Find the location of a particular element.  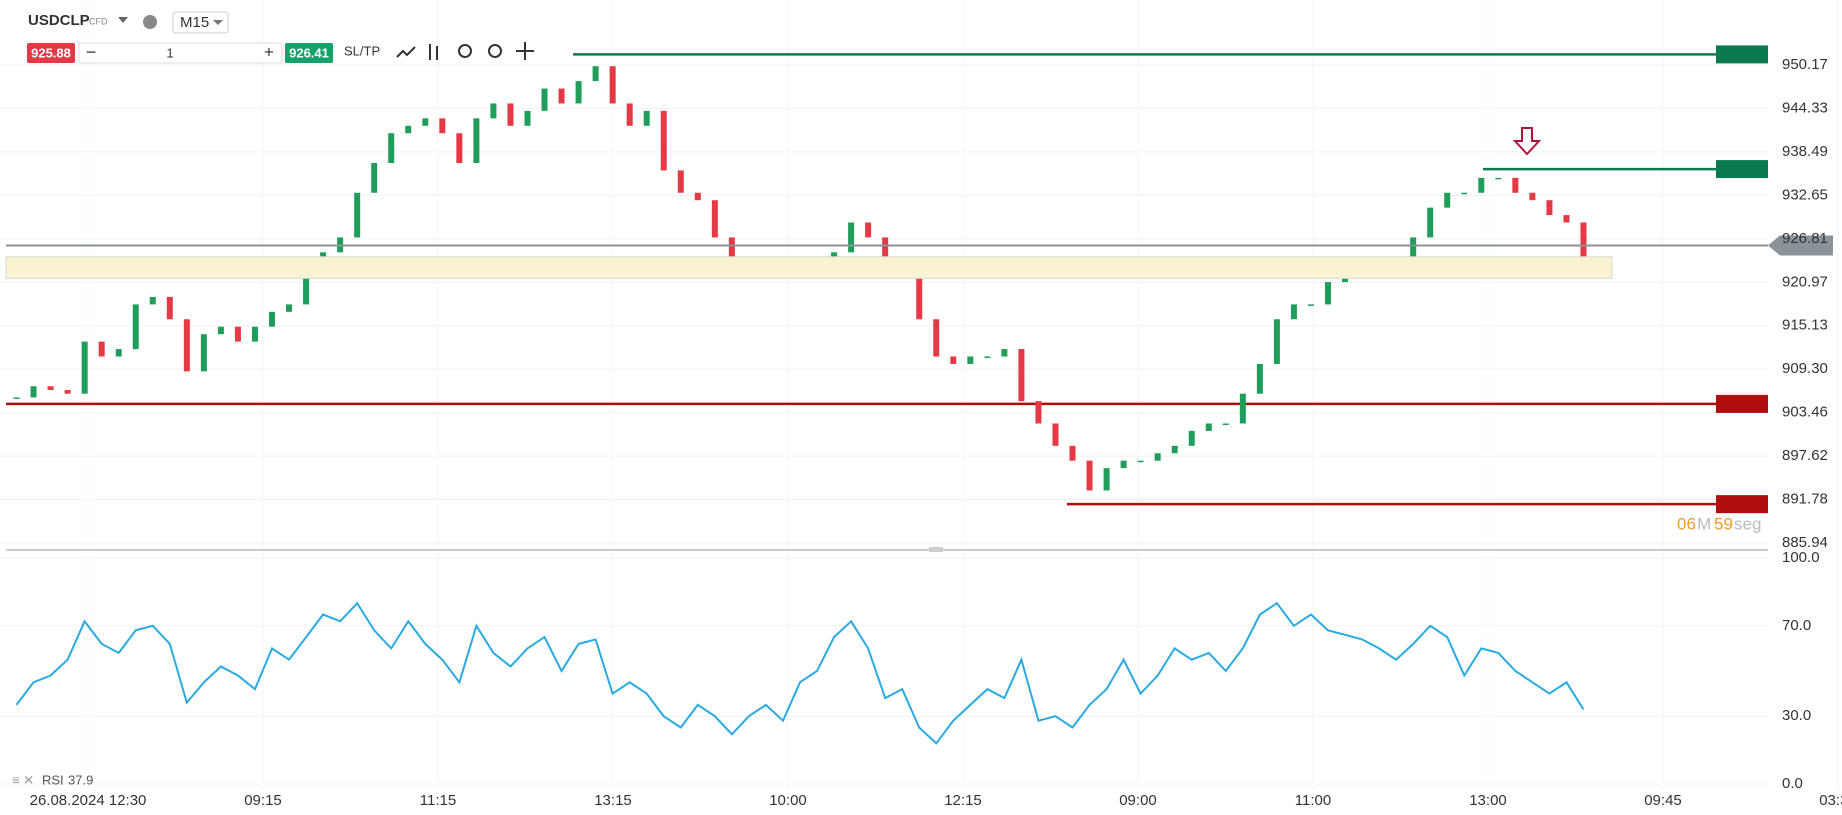

buy-price: 926.41 is located at coordinates (309, 52).